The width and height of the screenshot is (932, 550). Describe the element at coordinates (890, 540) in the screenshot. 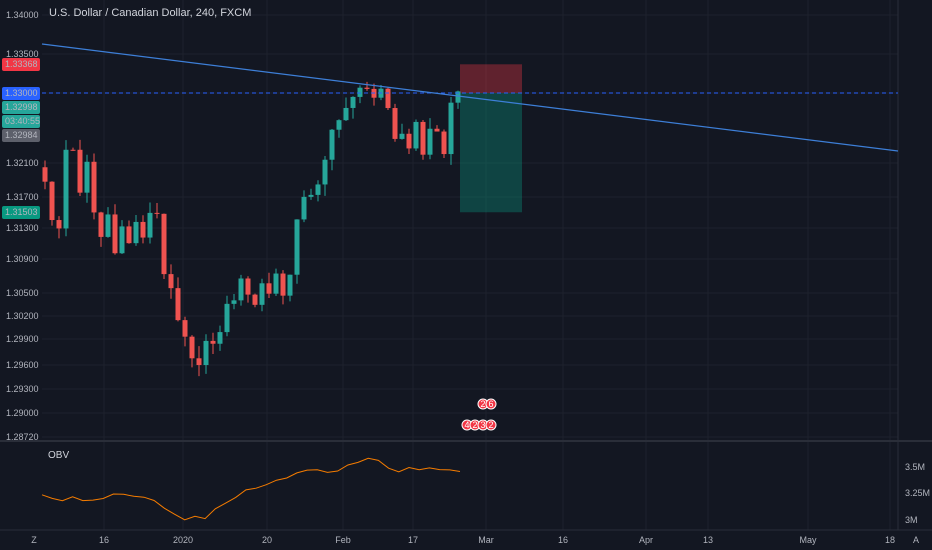

I see `time-tick-label: 18` at that location.